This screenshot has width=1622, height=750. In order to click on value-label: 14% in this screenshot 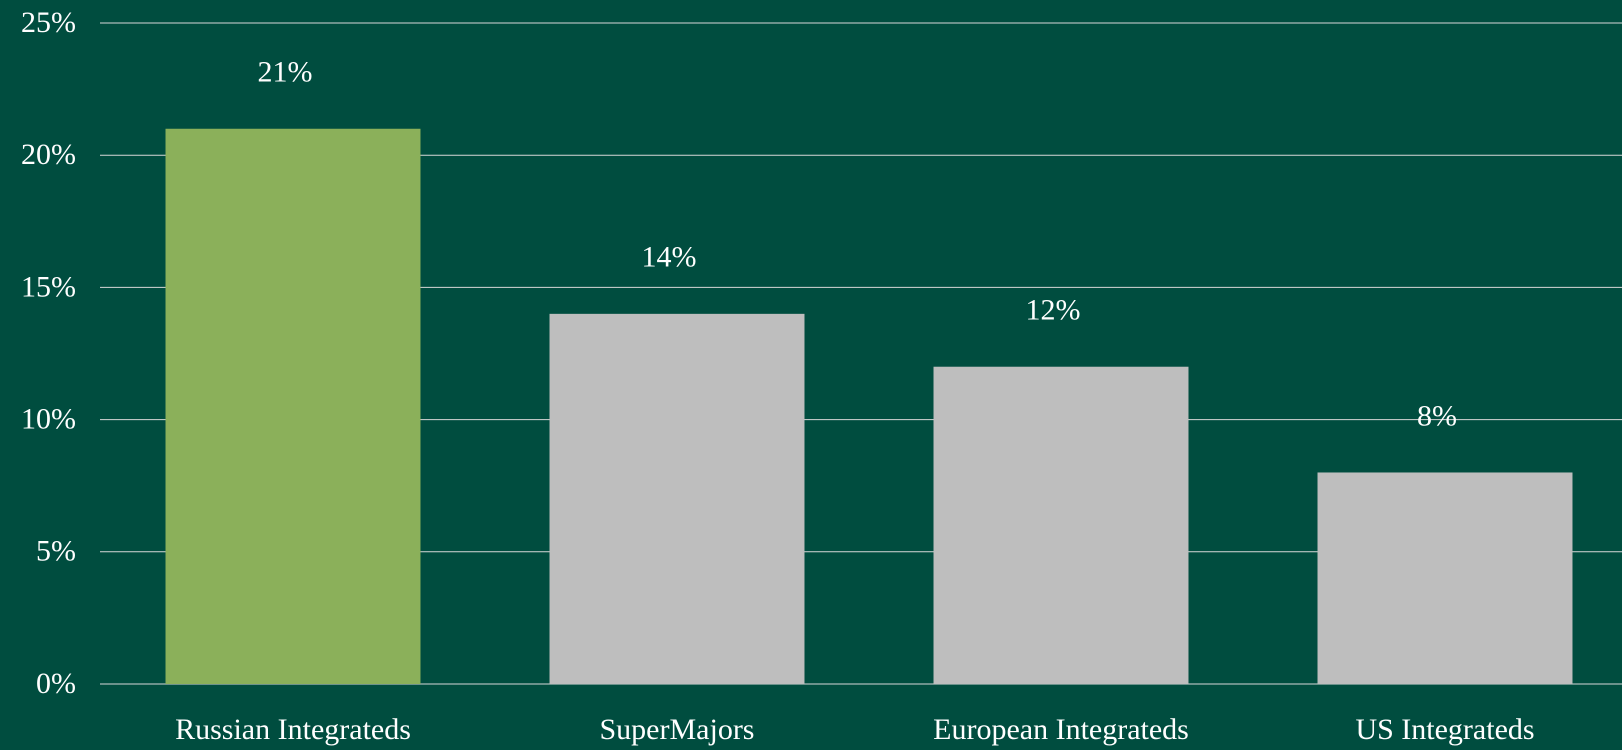, I will do `click(669, 257)`.